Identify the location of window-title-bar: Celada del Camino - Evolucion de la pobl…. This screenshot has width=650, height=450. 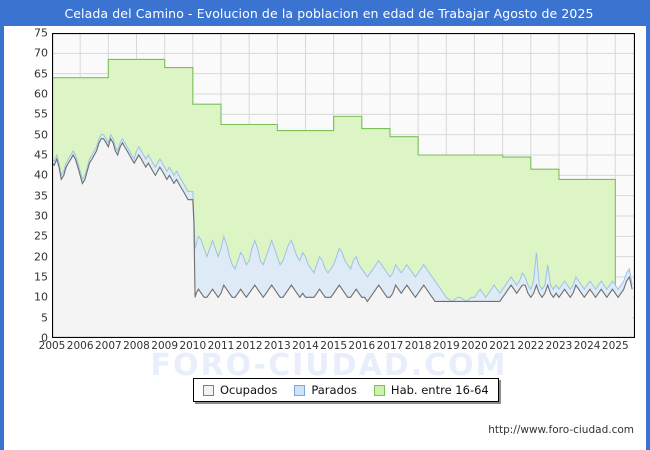
(327, 13).